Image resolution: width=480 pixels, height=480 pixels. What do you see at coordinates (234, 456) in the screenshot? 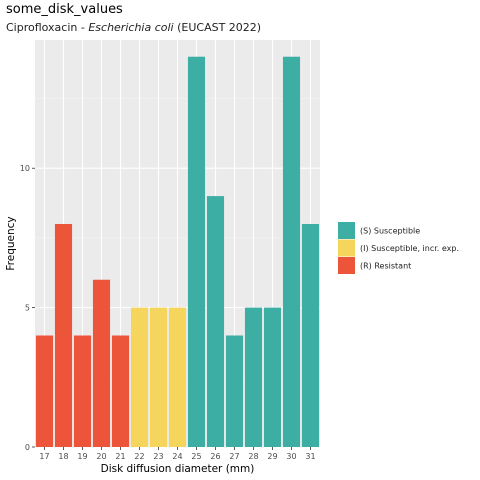
I see `x-tick-label: 27` at bounding box center [234, 456].